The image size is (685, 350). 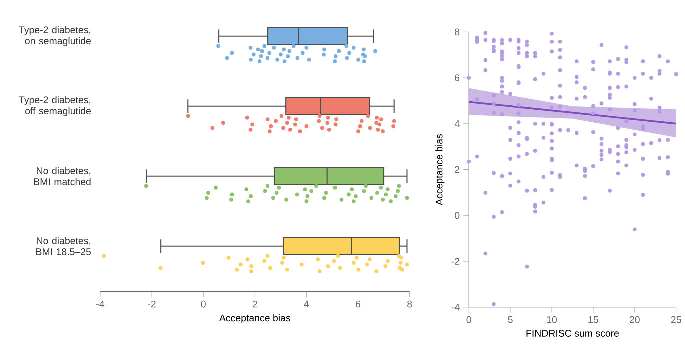 What do you see at coordinates (410, 304) in the screenshot?
I see `x-tick-label: 8` at bounding box center [410, 304].